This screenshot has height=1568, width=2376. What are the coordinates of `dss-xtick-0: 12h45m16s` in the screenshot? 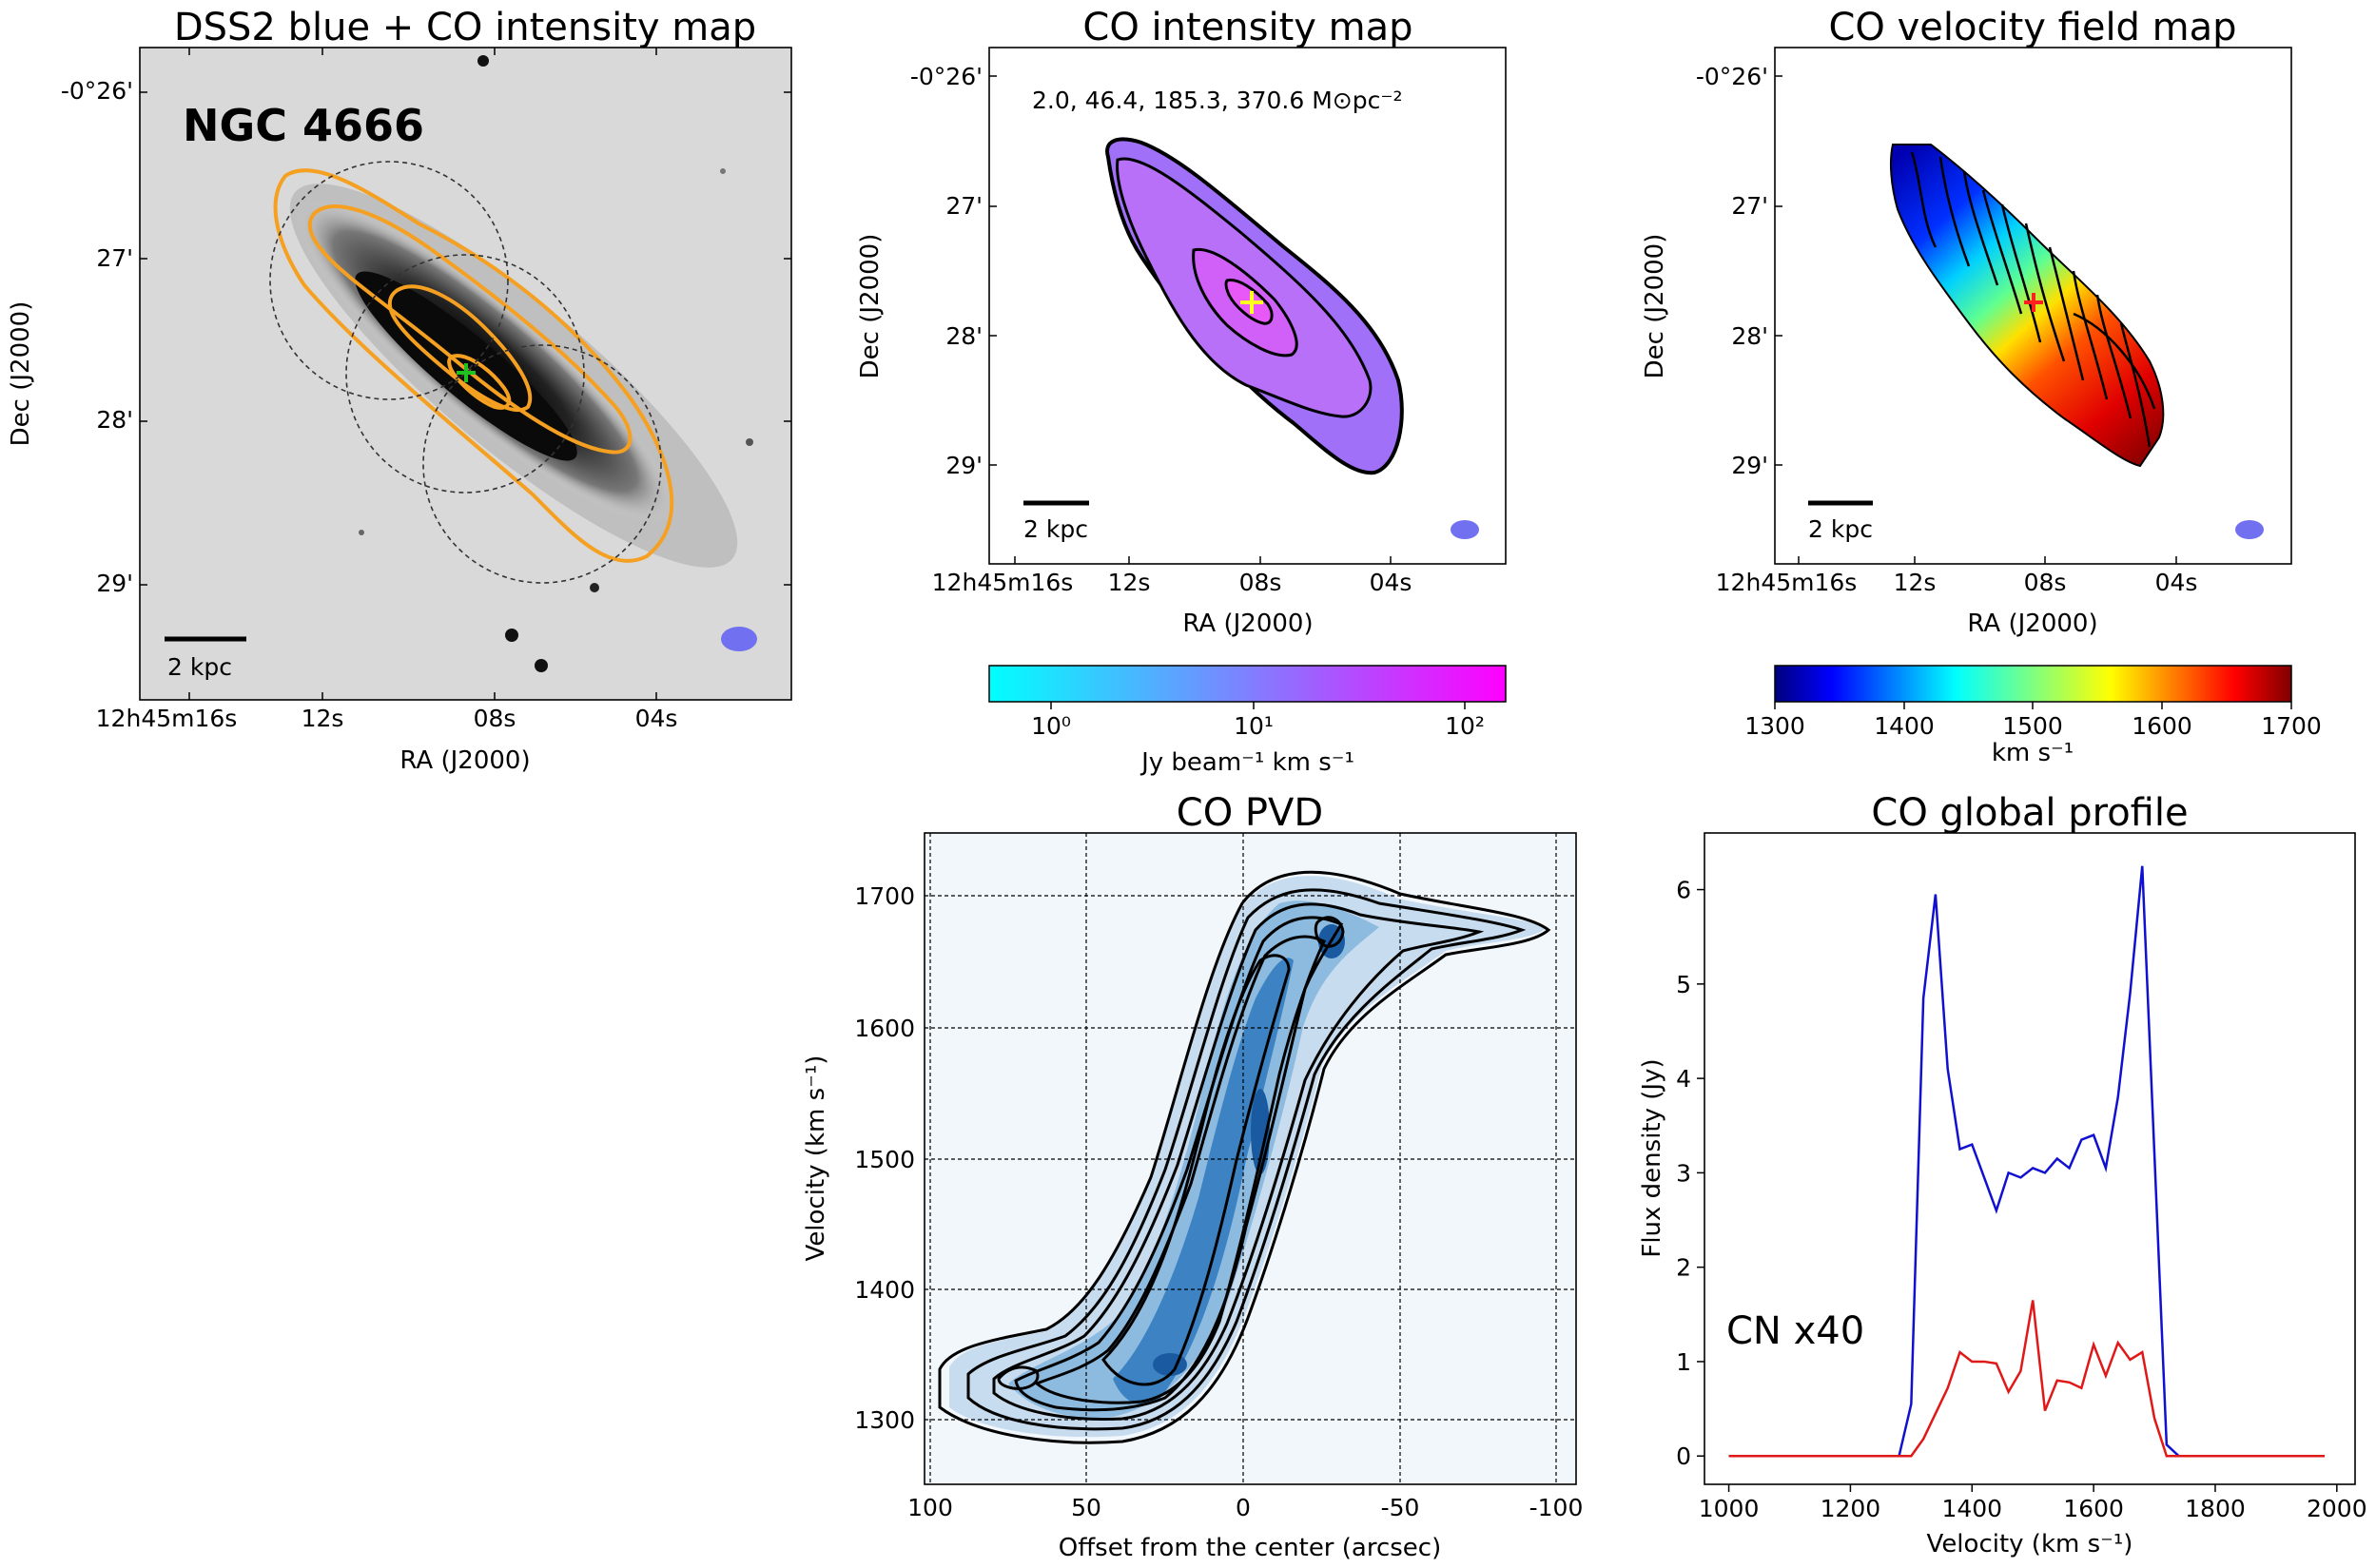 It's located at (167, 718).